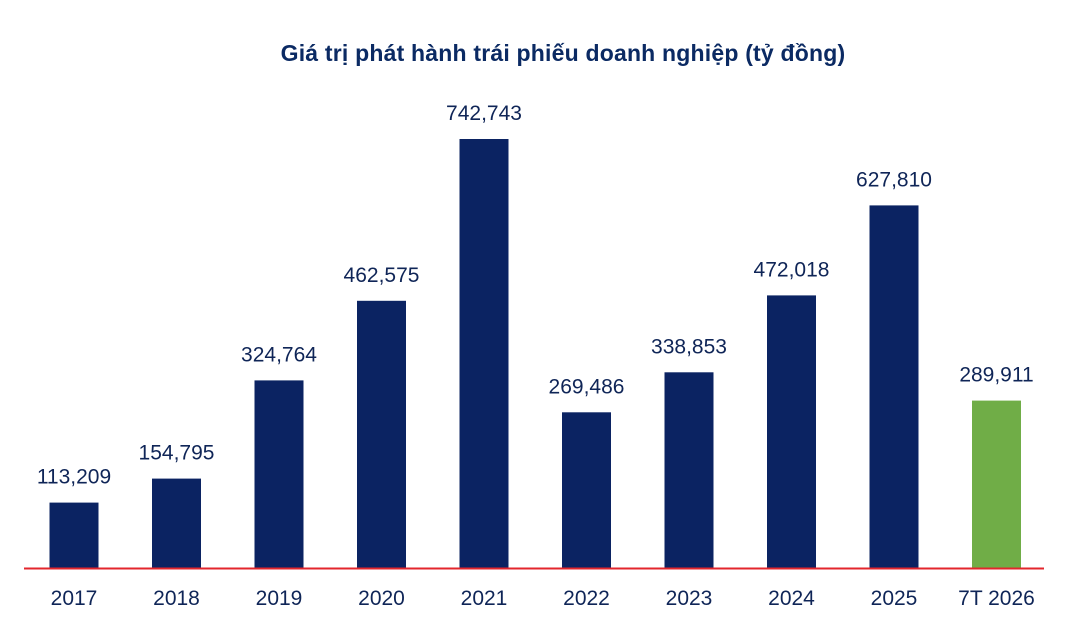  What do you see at coordinates (996, 484) in the screenshot?
I see `bar-7t-2026` at bounding box center [996, 484].